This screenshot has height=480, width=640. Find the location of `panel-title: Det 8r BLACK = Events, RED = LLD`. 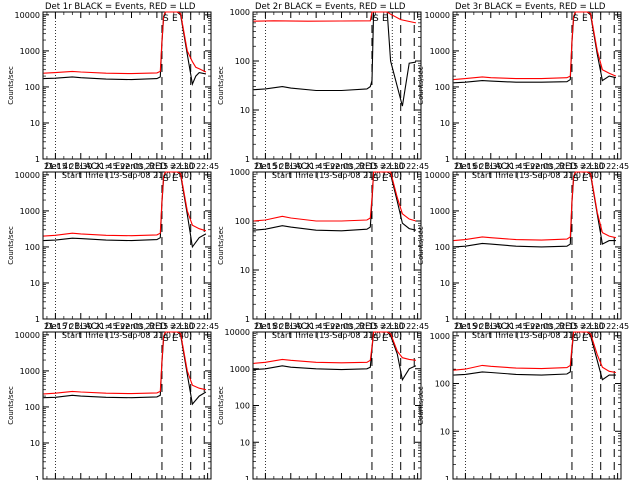

panel-title: Det 8r BLACK = Events, RED = LLD is located at coordinates (330, 327).